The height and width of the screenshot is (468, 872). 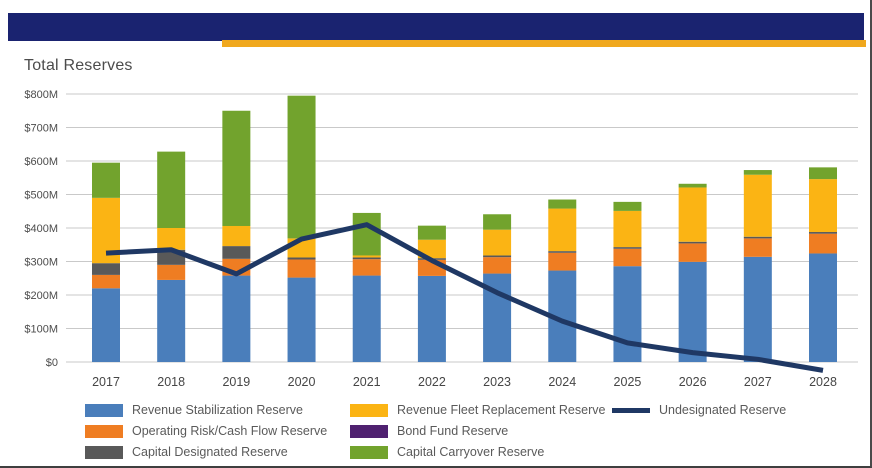 What do you see at coordinates (236, 252) in the screenshot?
I see `bar-2019-capital-designated-reserve` at bounding box center [236, 252].